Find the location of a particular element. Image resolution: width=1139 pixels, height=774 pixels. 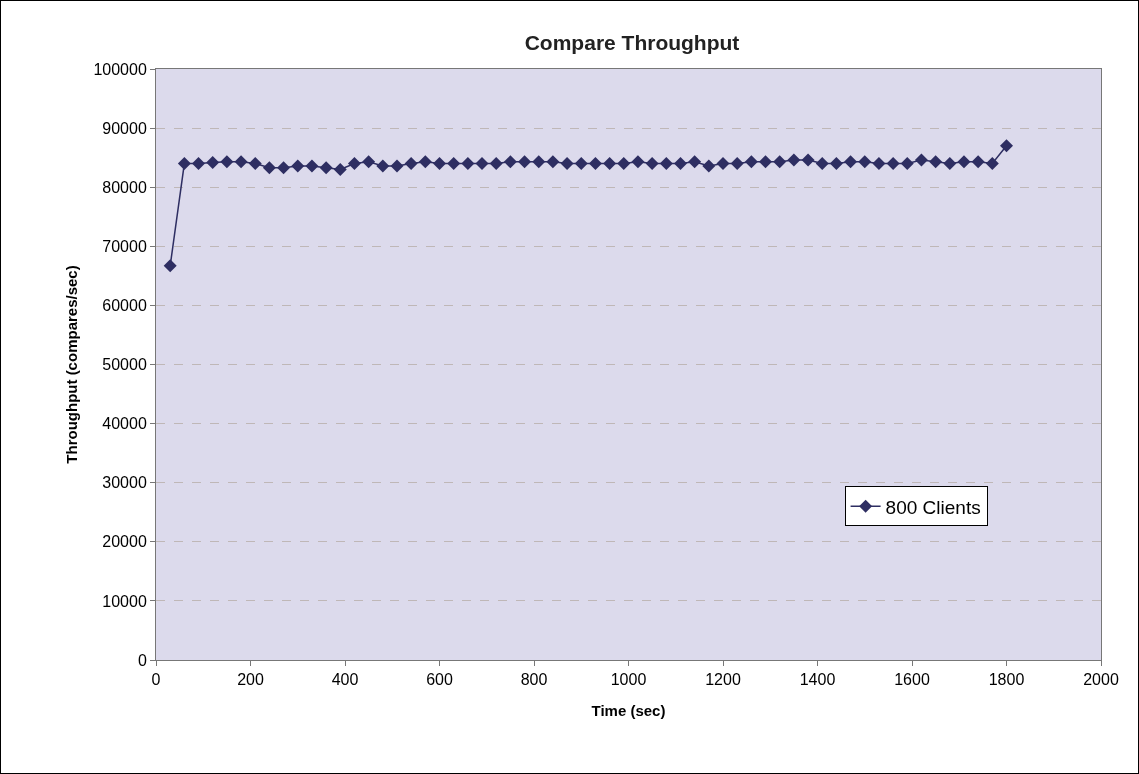

x-tick-label: 2000 is located at coordinates (1101, 680).